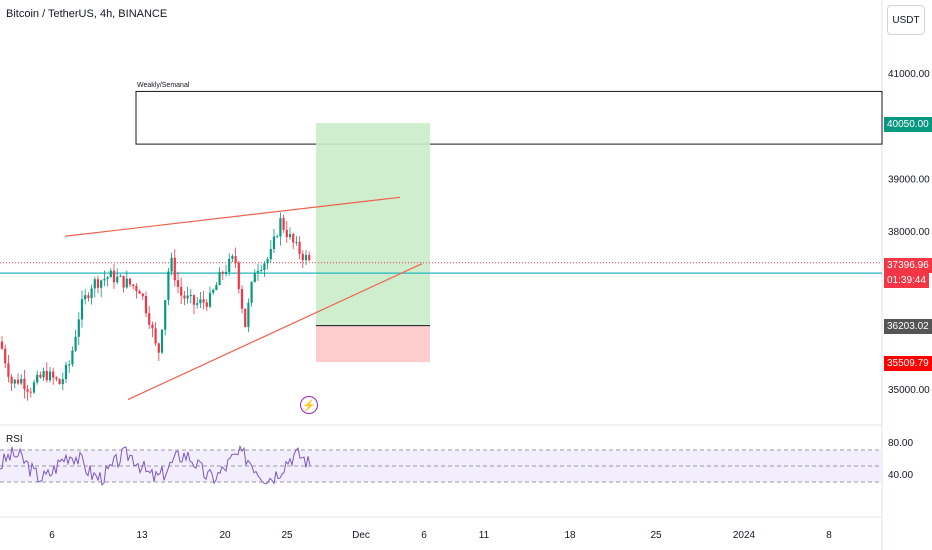 Image resolution: width=932 pixels, height=550 pixels. I want to click on x-tick-label: Dec, so click(361, 535).